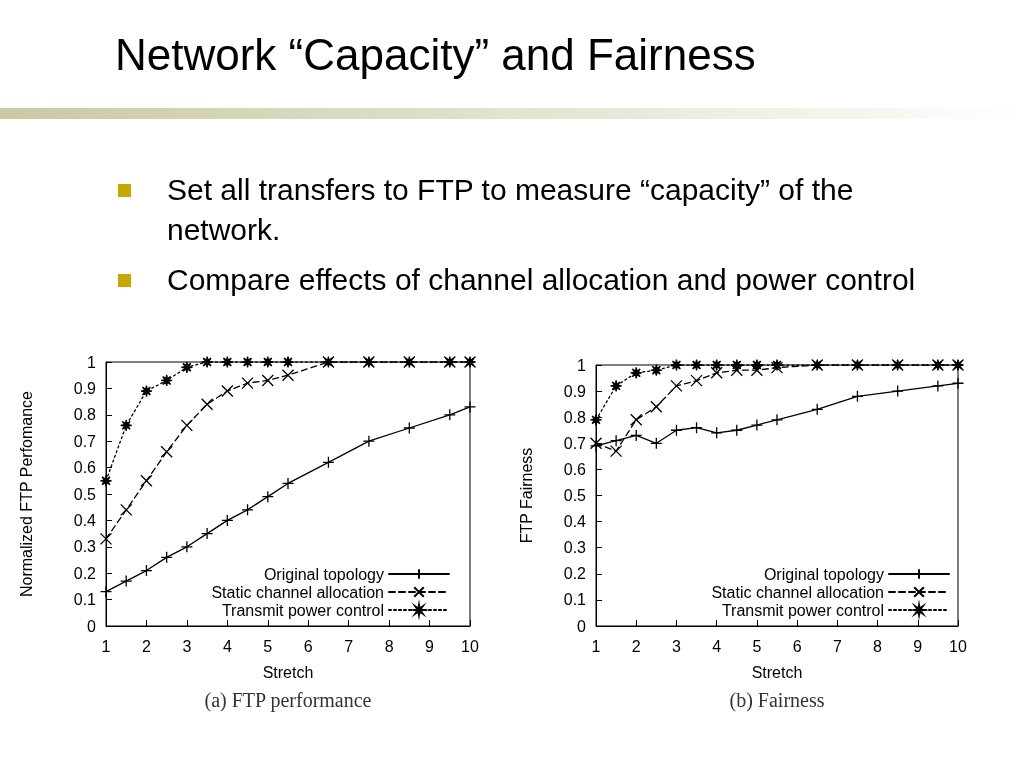  Describe the element at coordinates (777, 700) in the screenshot. I see `text: (b) Fairness` at that location.